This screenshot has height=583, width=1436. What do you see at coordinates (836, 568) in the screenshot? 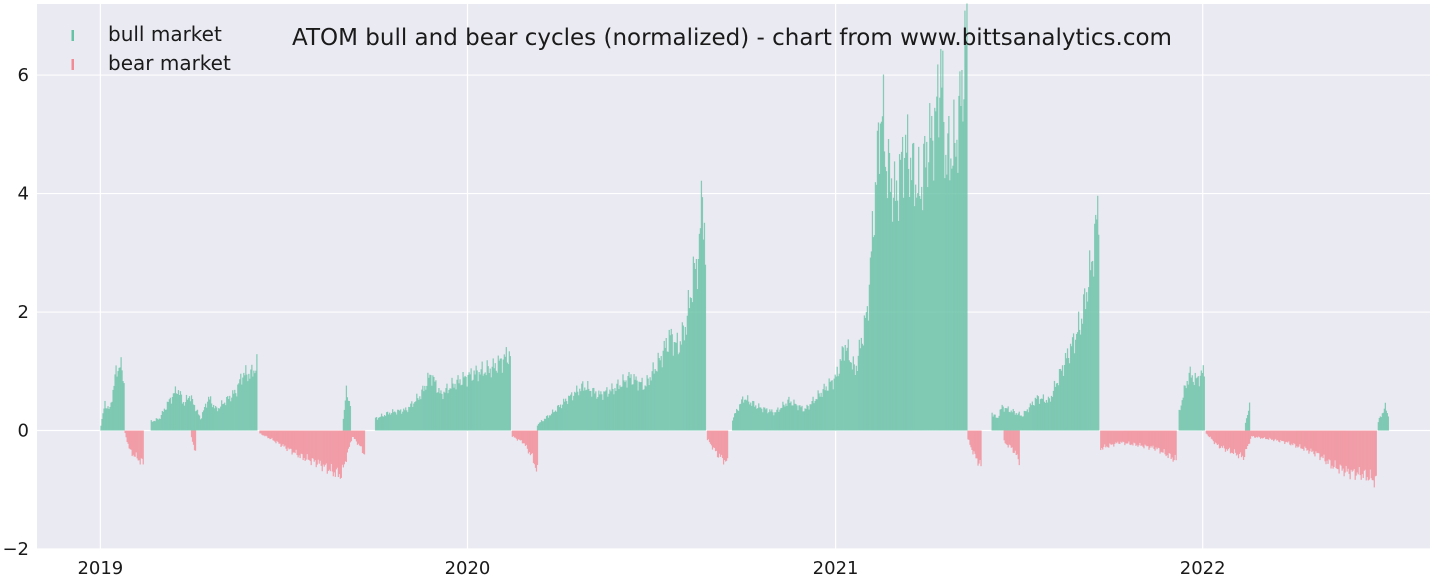
I see `x-tick-label: 2021` at bounding box center [836, 568].